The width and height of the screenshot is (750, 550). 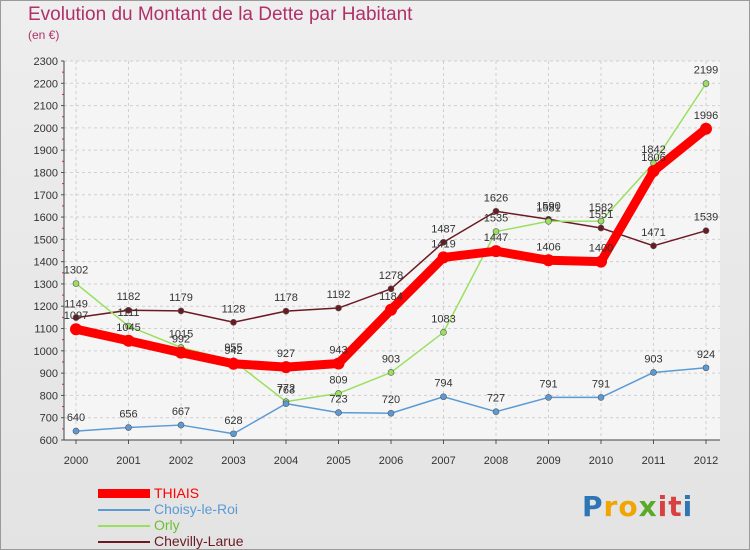 What do you see at coordinates (233, 461) in the screenshot?
I see `tick-label-x: 2003` at bounding box center [233, 461].